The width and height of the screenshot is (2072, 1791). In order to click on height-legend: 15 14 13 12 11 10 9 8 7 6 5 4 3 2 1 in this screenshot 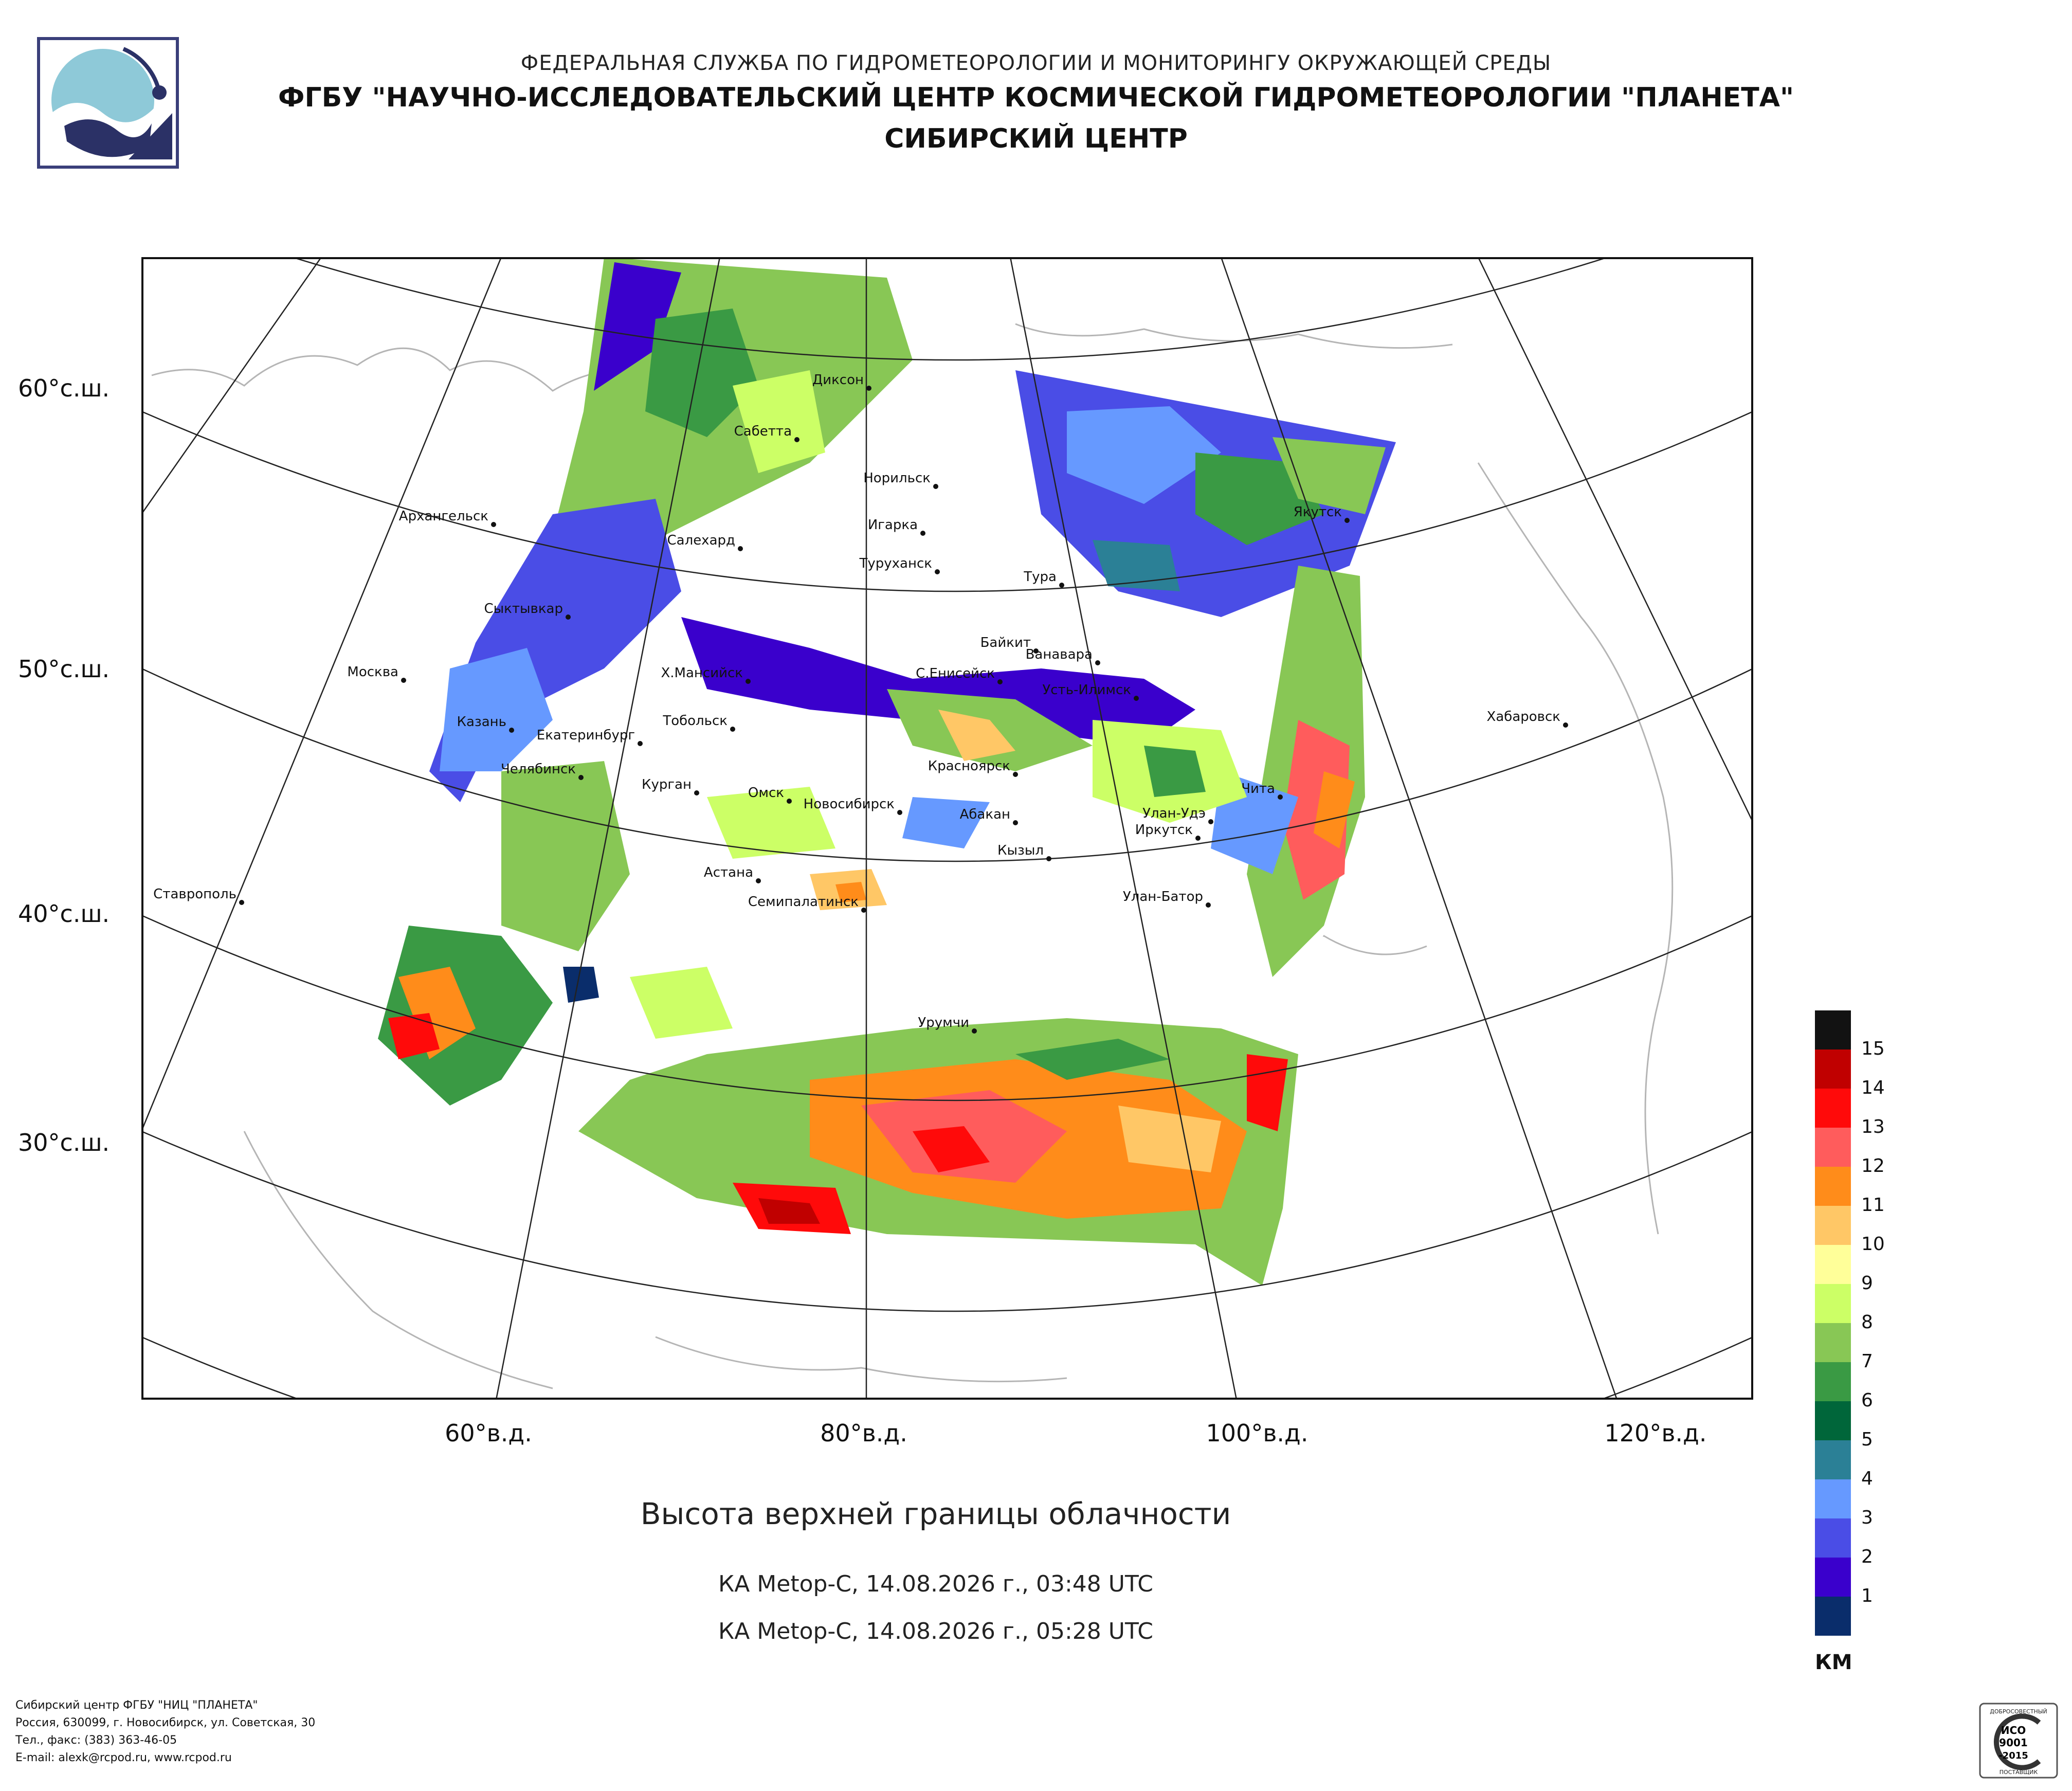, I will do `click(1850, 1323)`.